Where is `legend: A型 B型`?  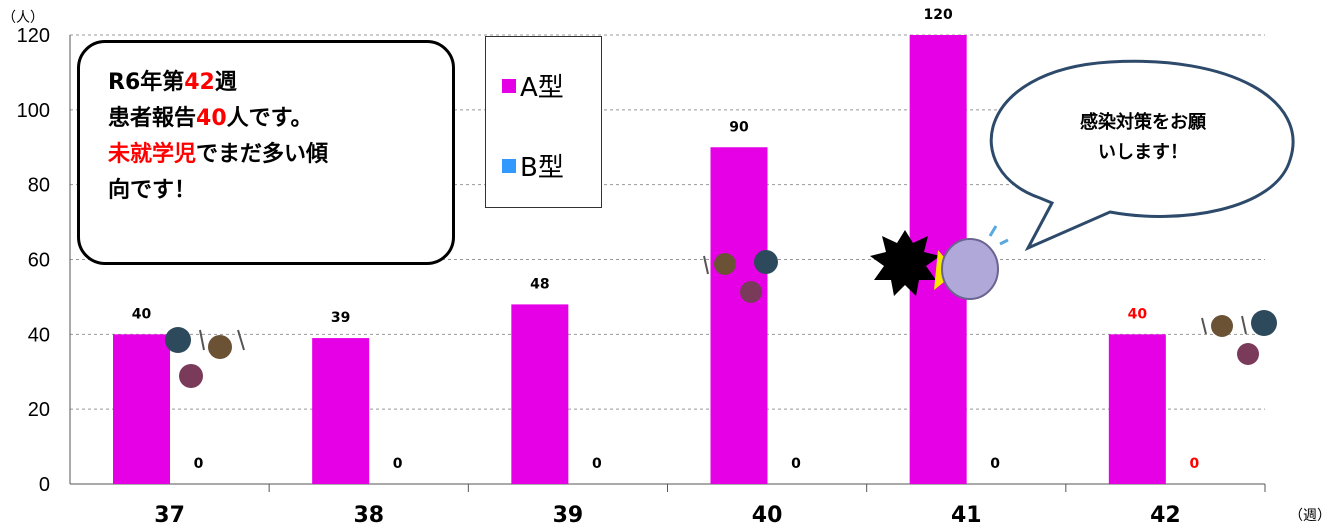 legend: A型 B型 is located at coordinates (543, 122).